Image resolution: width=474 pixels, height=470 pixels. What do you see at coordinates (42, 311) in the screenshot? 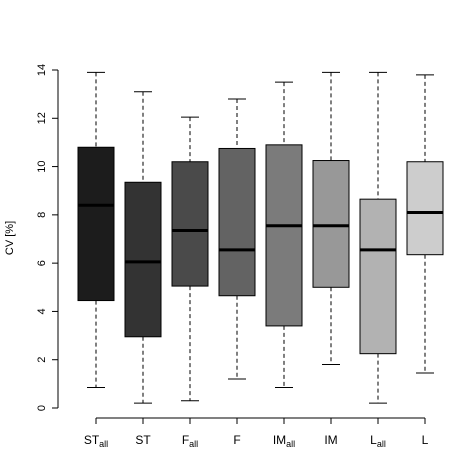
I see `y-tick-label: 4` at bounding box center [42, 311].